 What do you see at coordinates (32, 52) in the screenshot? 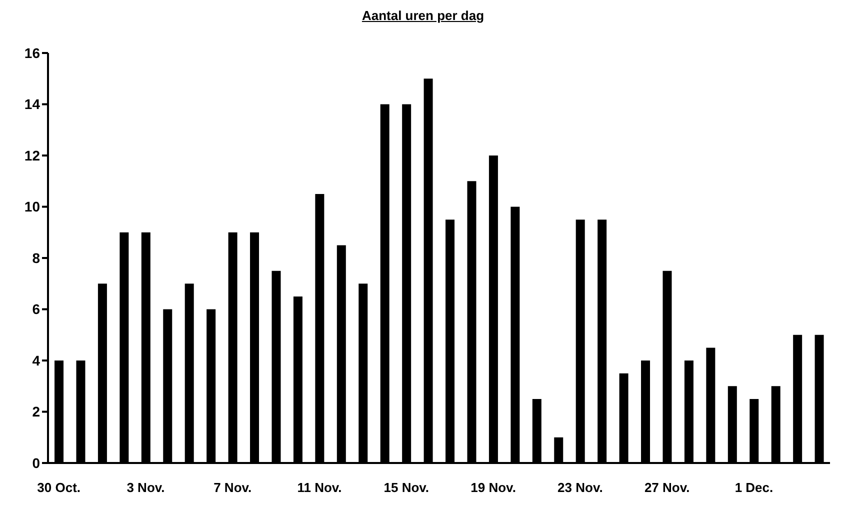
I see `y-tick-label: 16` at bounding box center [32, 52].